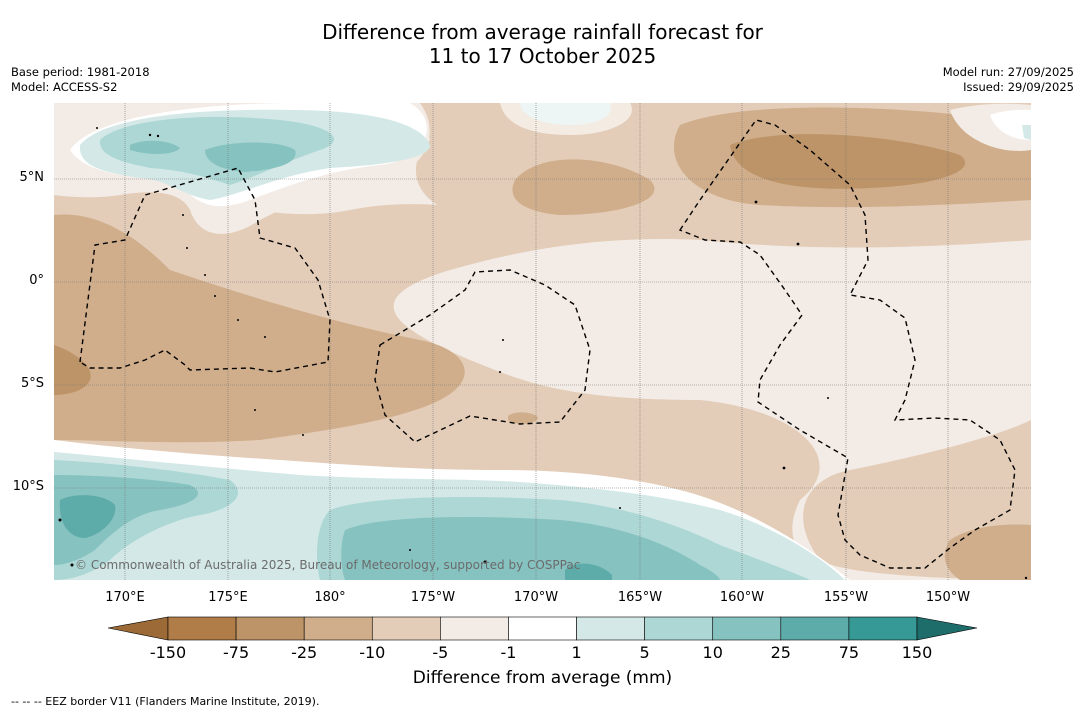  I want to click on colorbar-tick-label: -150, so click(168, 652).